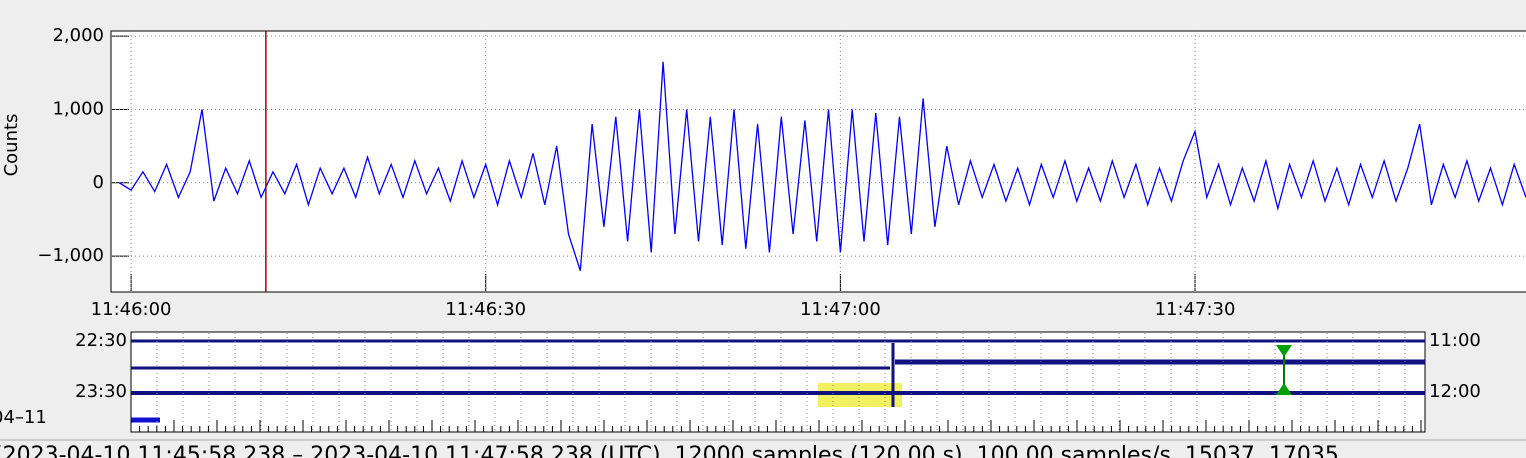  What do you see at coordinates (98, 182) in the screenshot?
I see `y-tick-label: 0` at bounding box center [98, 182].